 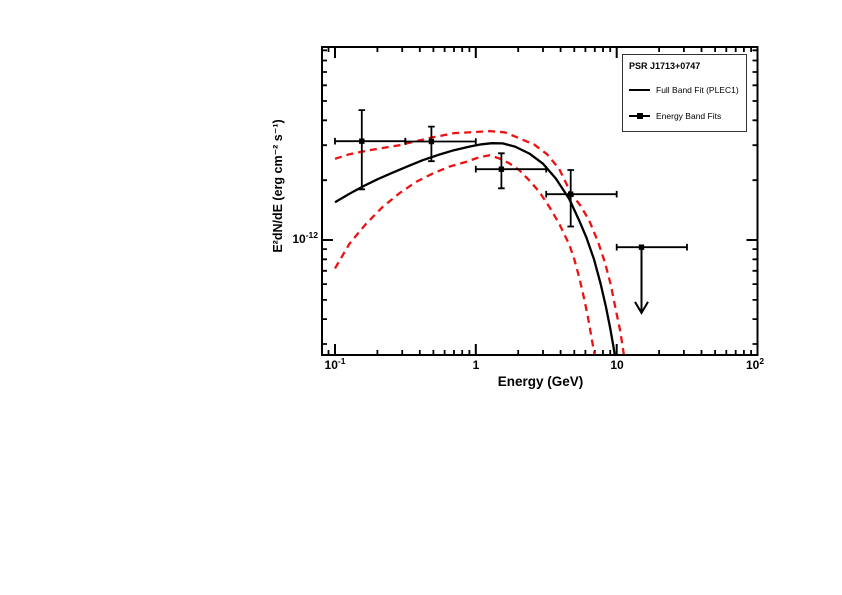 I want to click on data-point-5-marker, so click(x=641, y=247).